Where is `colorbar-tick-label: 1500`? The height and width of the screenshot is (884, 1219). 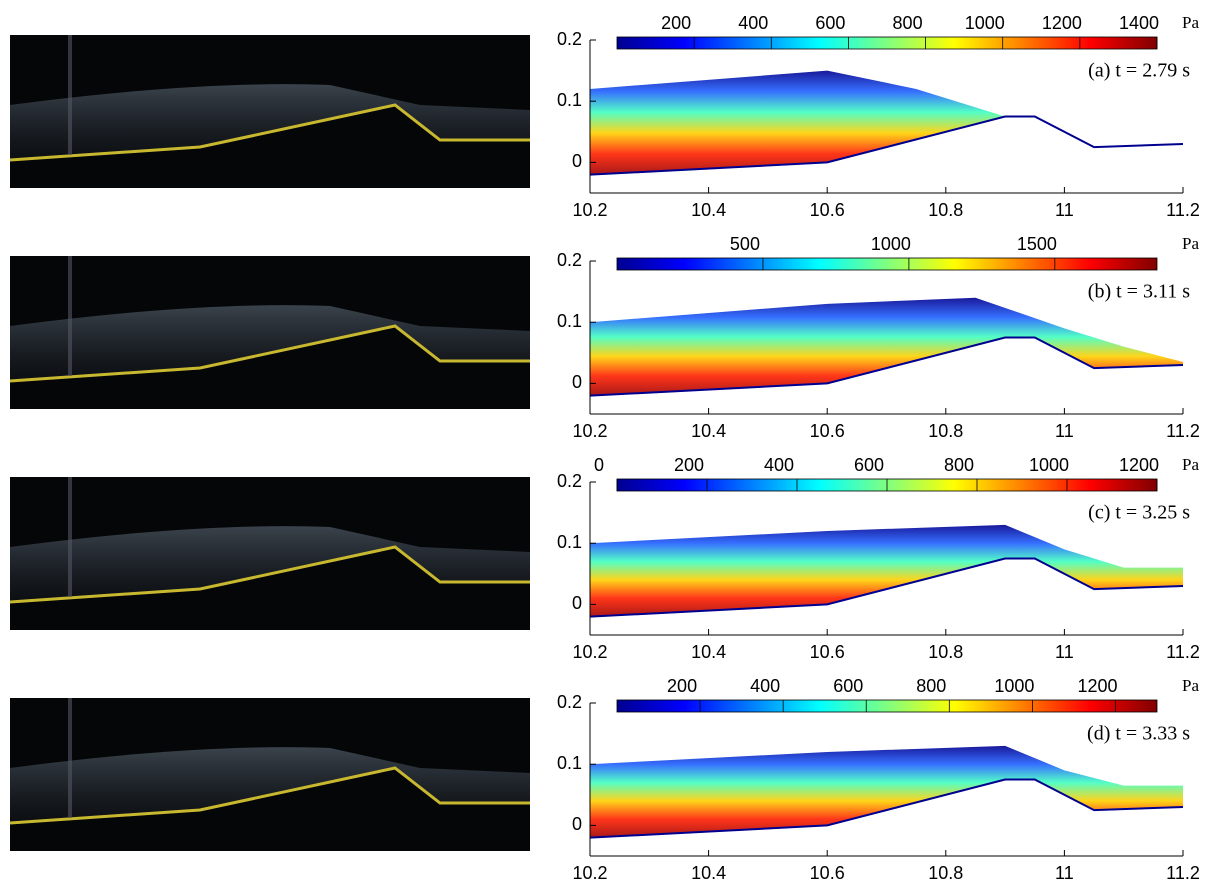 colorbar-tick-label: 1500 is located at coordinates (1037, 244).